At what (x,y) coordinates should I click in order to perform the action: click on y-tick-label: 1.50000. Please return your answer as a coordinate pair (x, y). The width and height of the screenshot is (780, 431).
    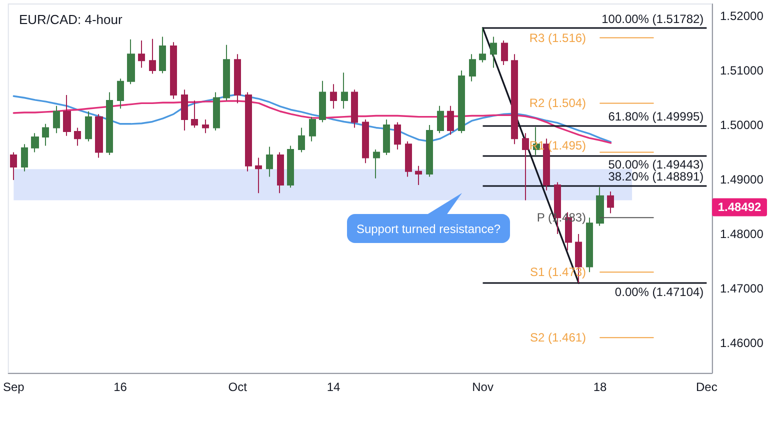
    Looking at the image, I should click on (742, 125).